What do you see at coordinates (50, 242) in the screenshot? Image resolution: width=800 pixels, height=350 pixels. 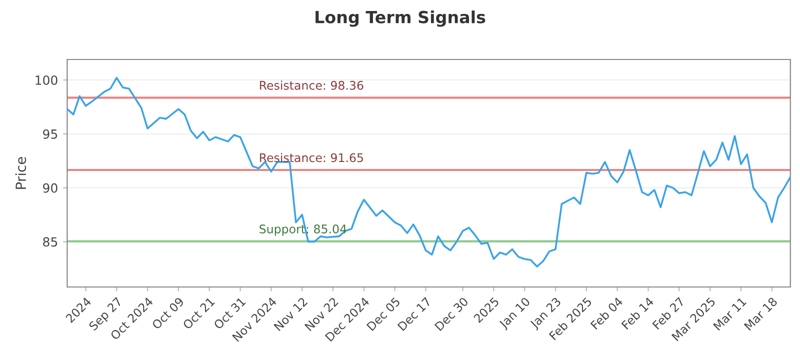 I see `y-tick-label: 85` at bounding box center [50, 242].